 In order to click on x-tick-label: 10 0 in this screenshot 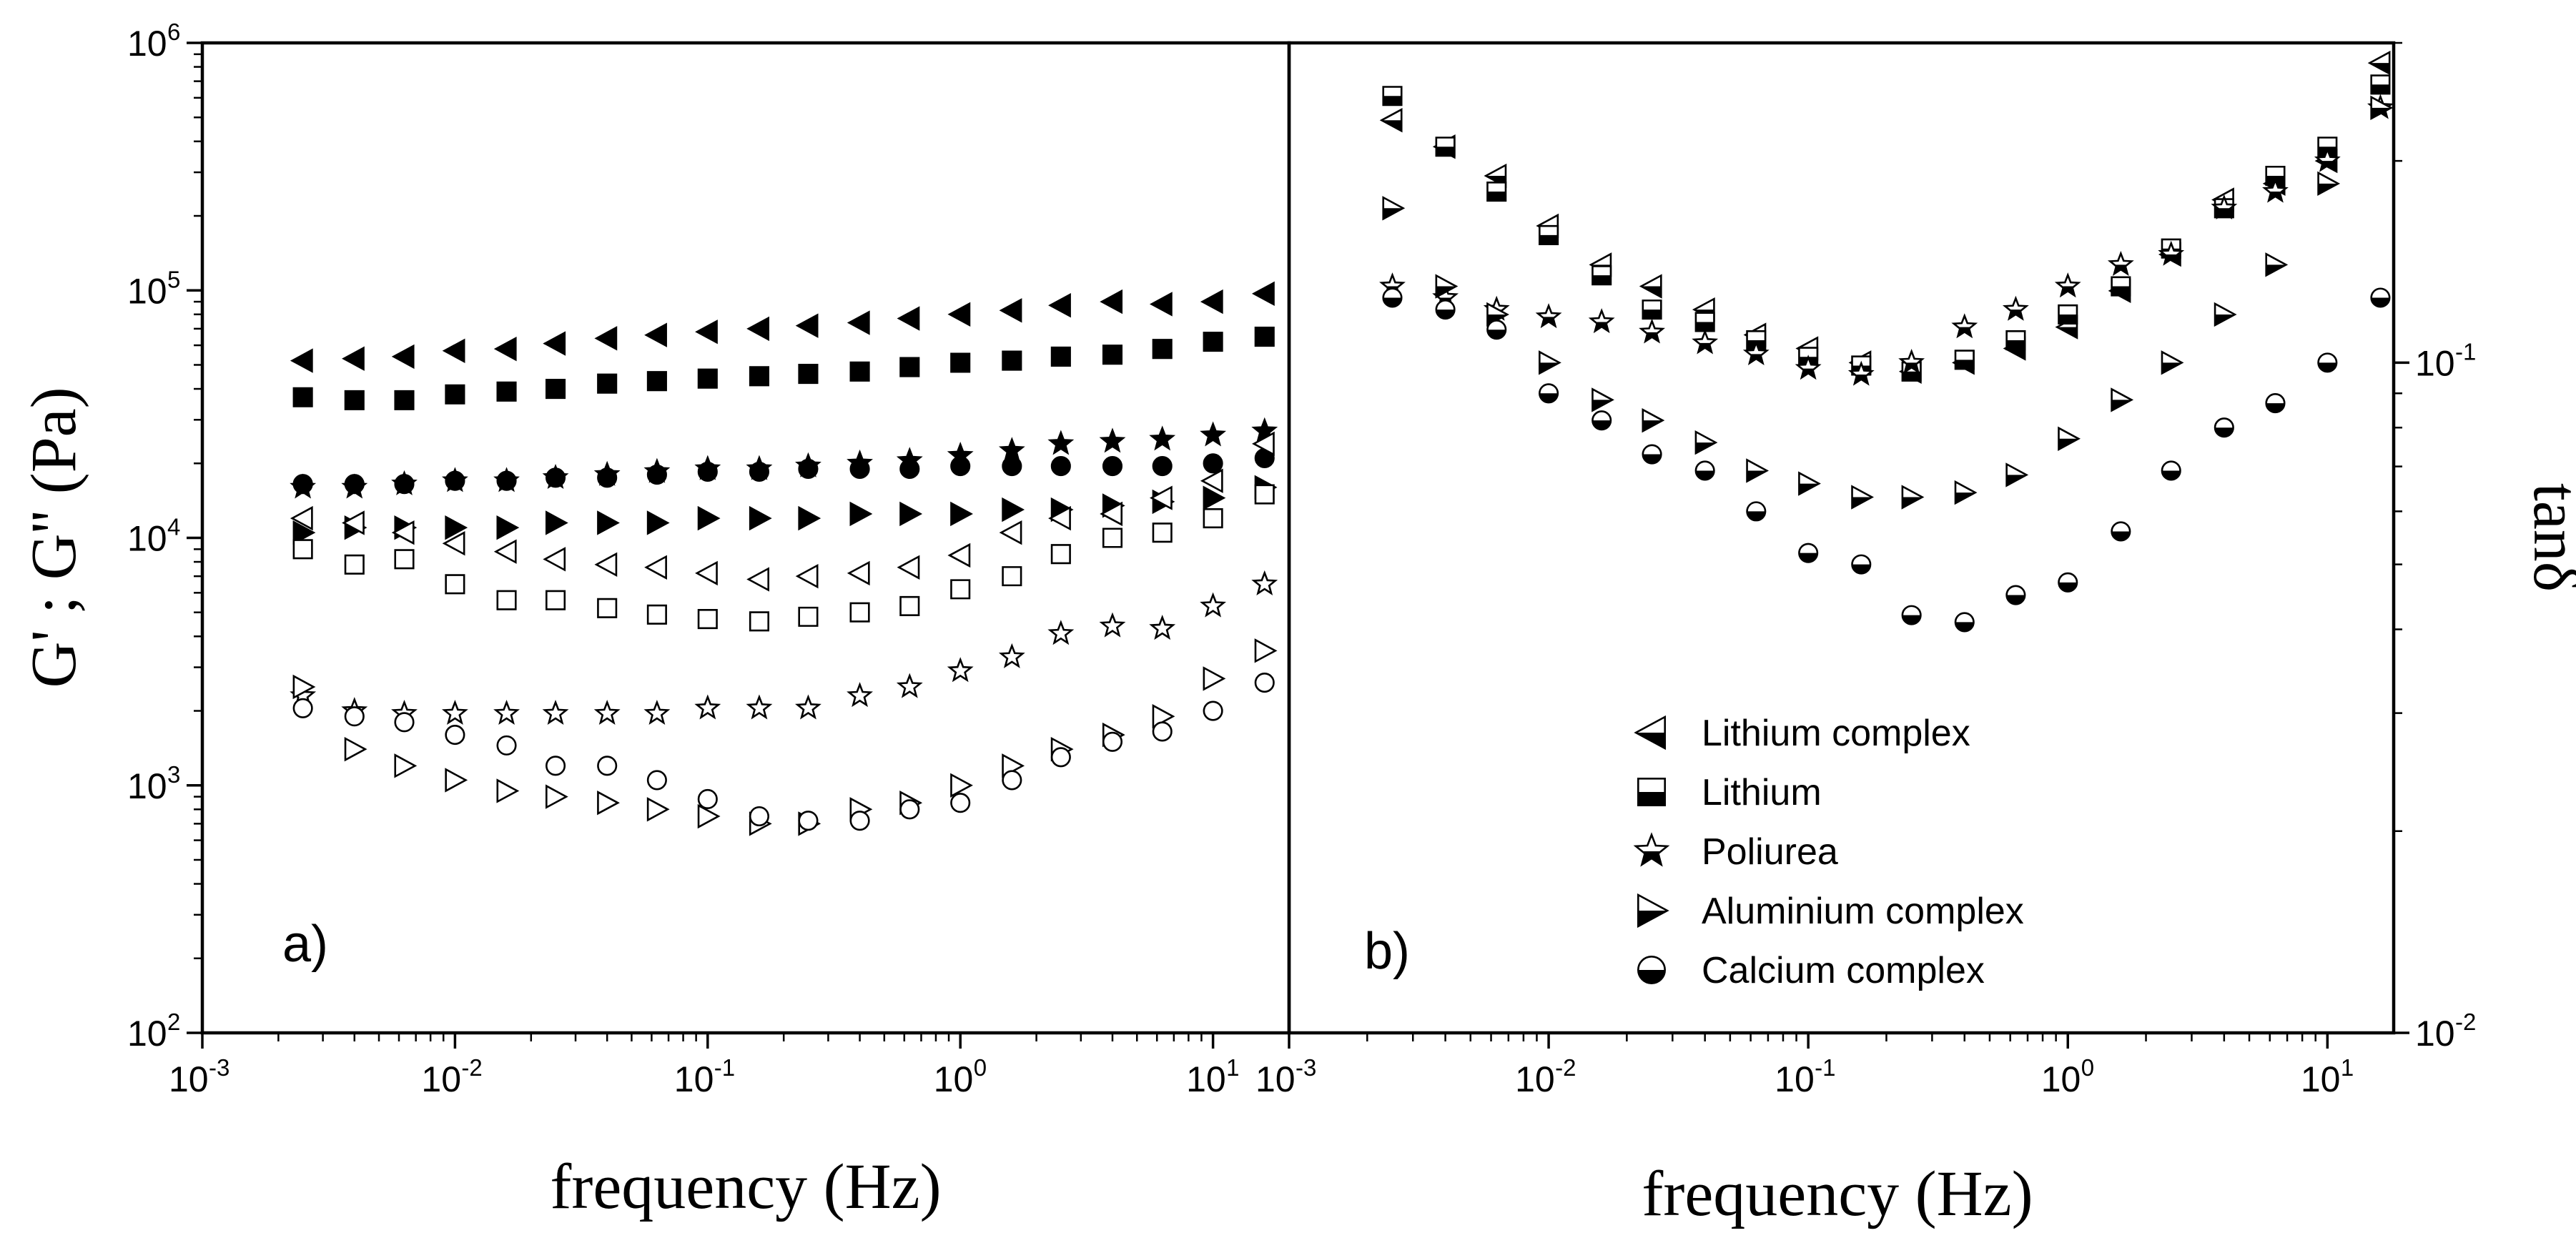, I will do `click(2067, 1076)`.